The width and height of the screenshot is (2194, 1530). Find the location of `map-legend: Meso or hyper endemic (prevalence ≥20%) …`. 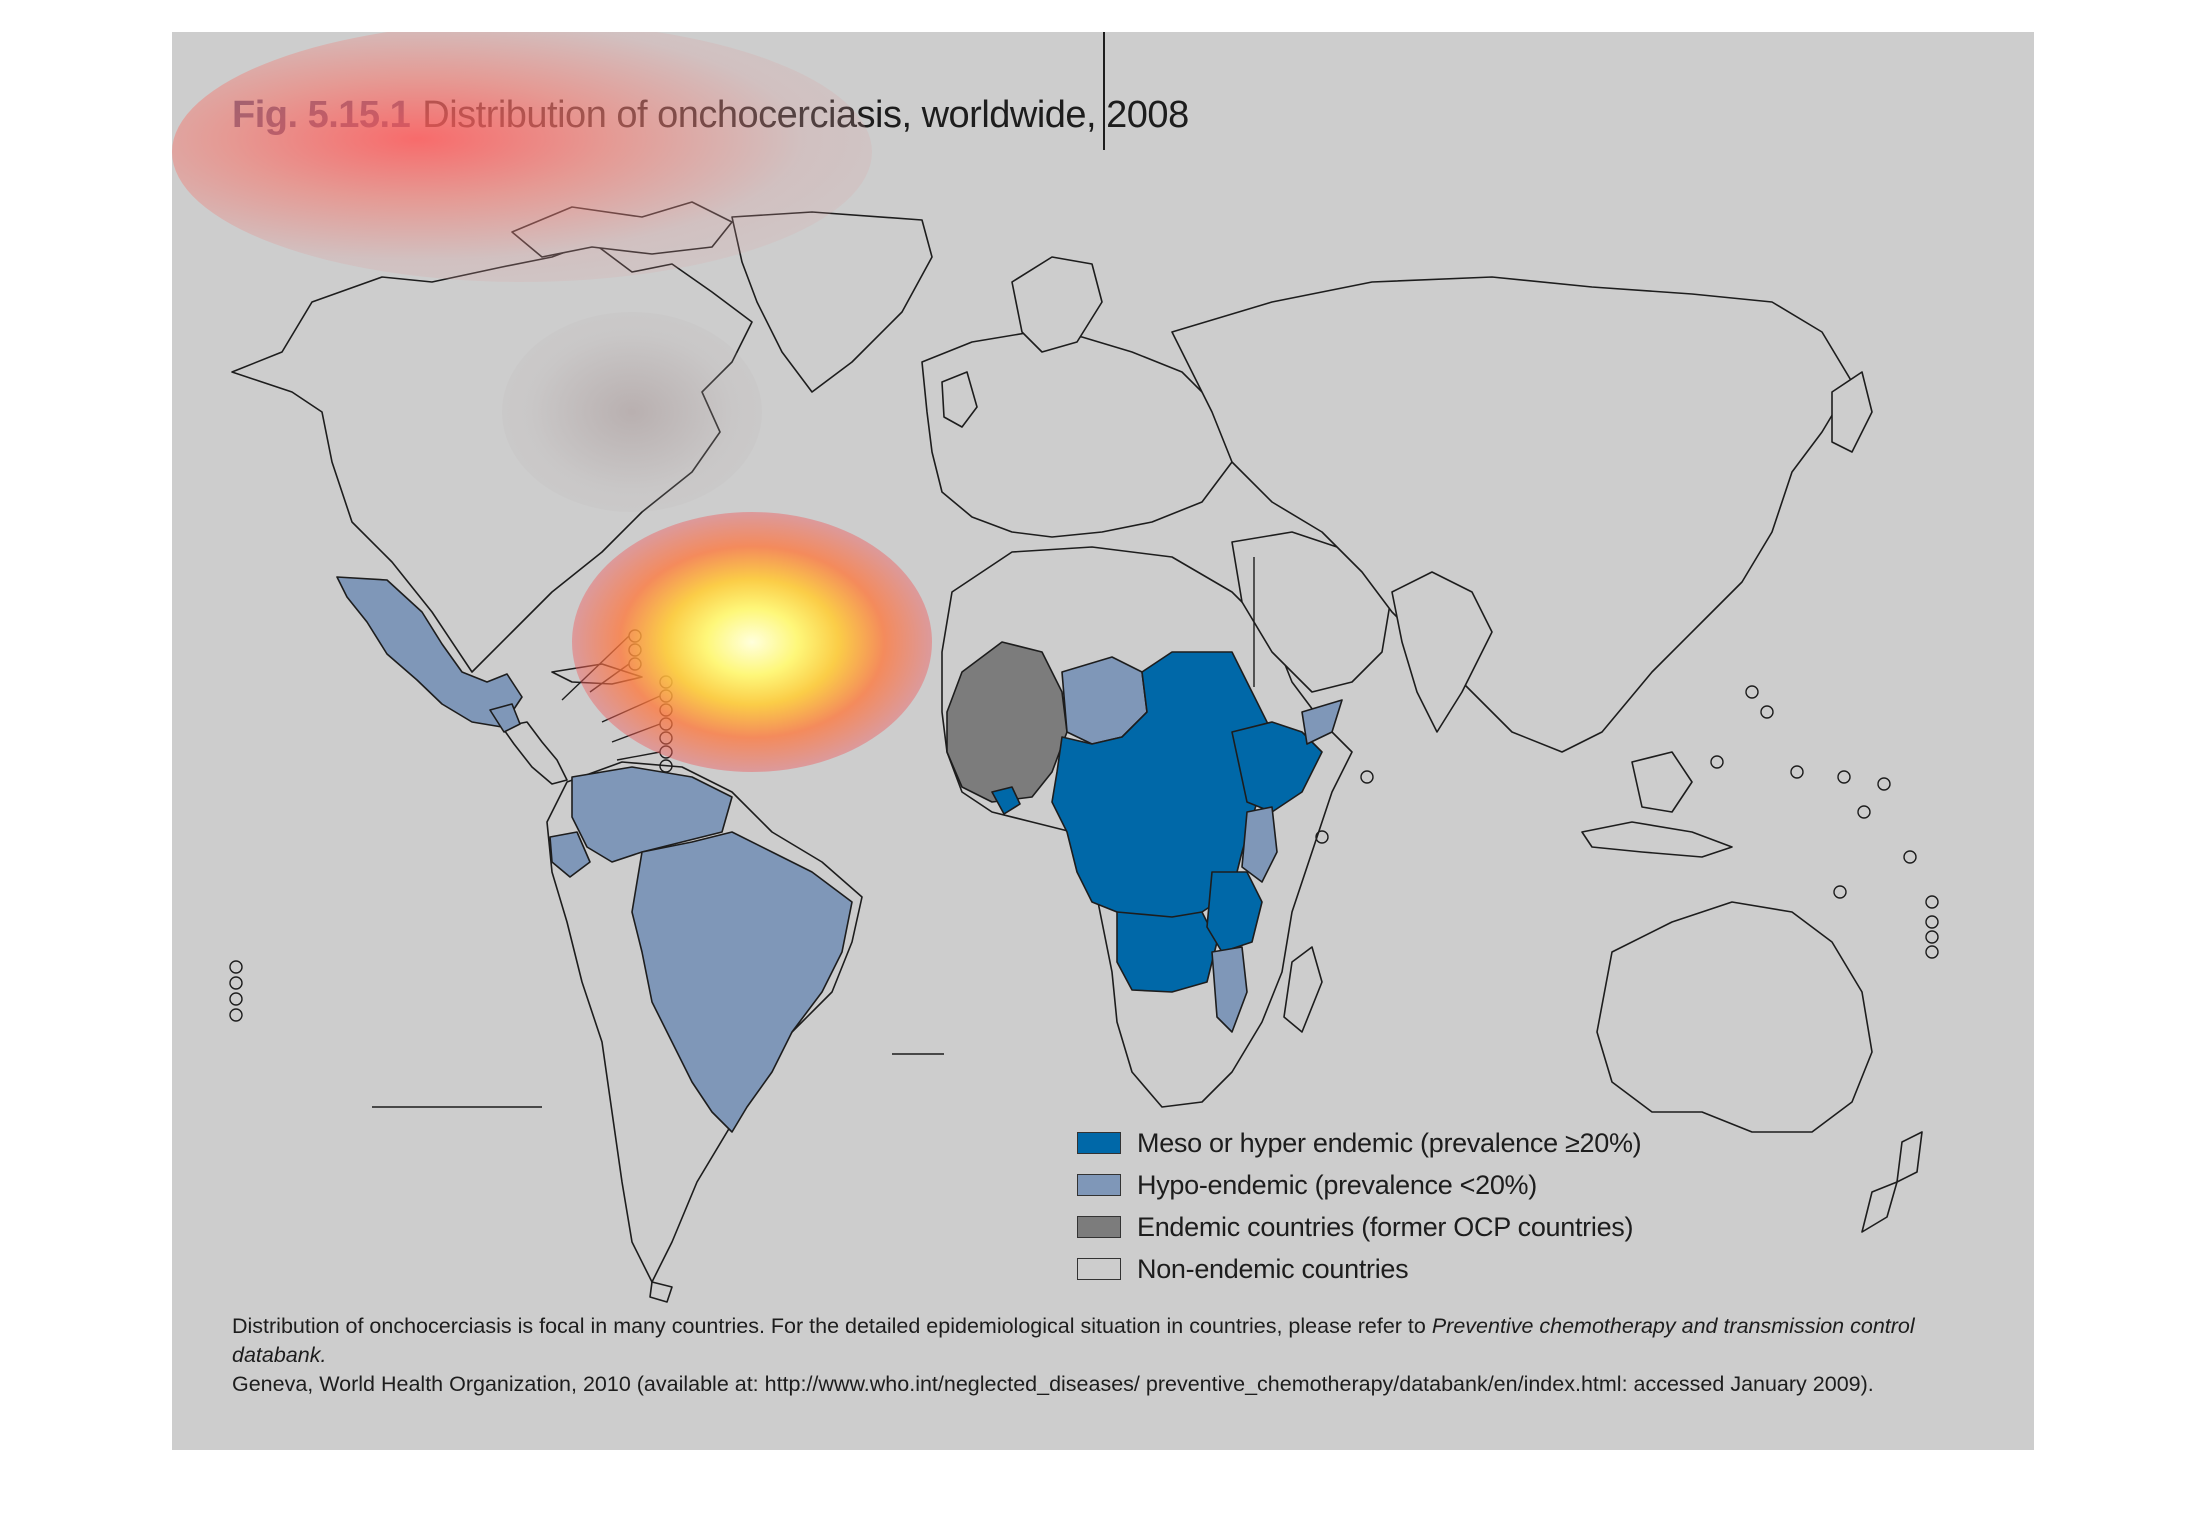

map-legend: Meso or hyper endemic (prevalence ≥20%) … is located at coordinates (1359, 1206).